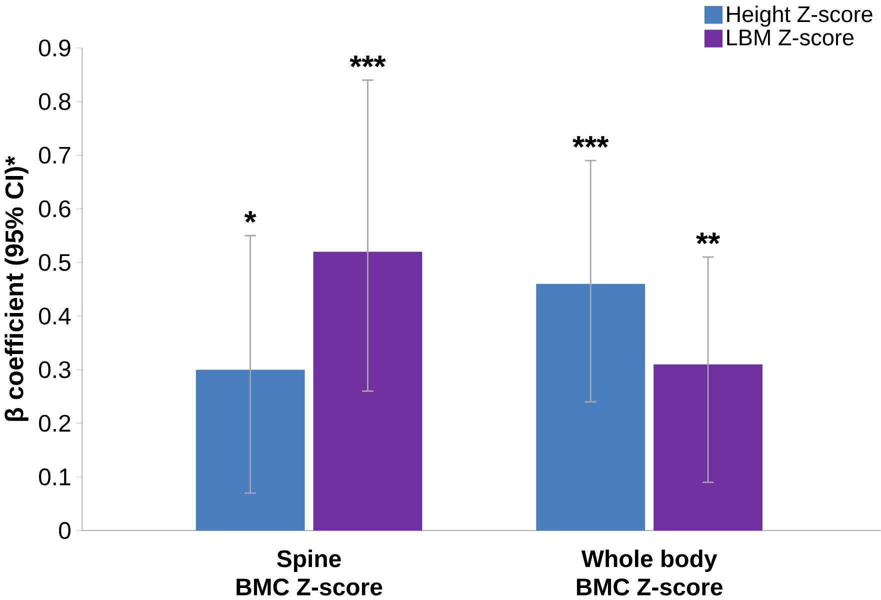 The height and width of the screenshot is (600, 881). What do you see at coordinates (309, 573) in the screenshot?
I see `x-tick-label: Spine BMC Z-score` at bounding box center [309, 573].